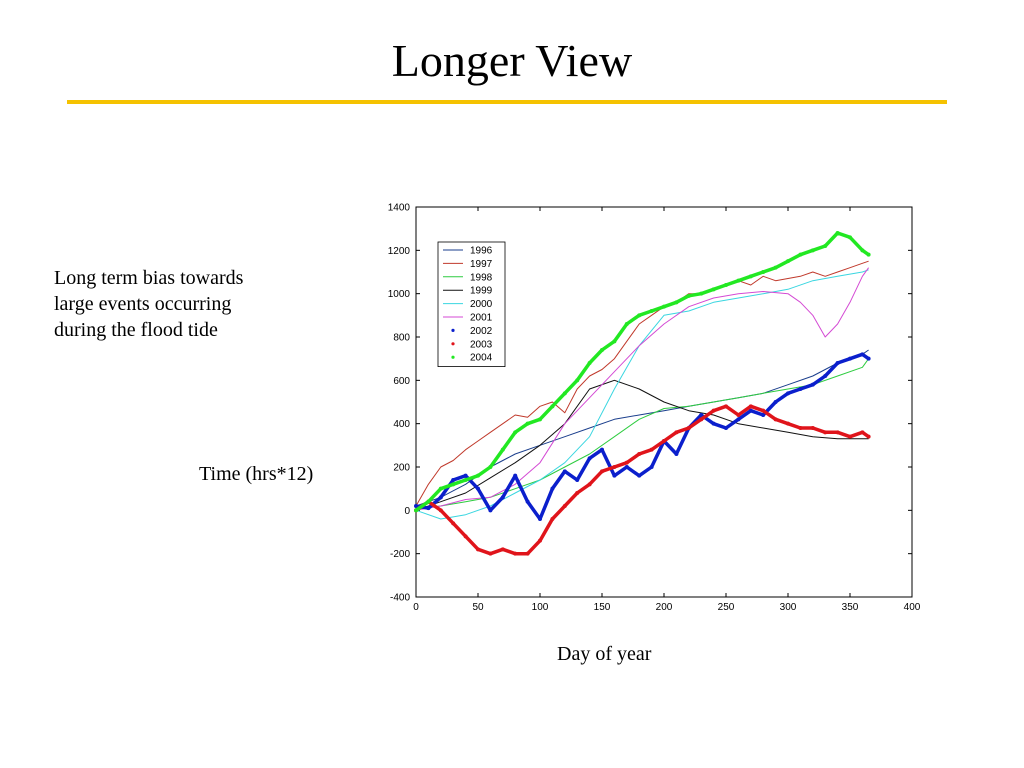 This screenshot has height=768, width=1024. I want to click on legend-label-2003: 2003, so click(481, 344).